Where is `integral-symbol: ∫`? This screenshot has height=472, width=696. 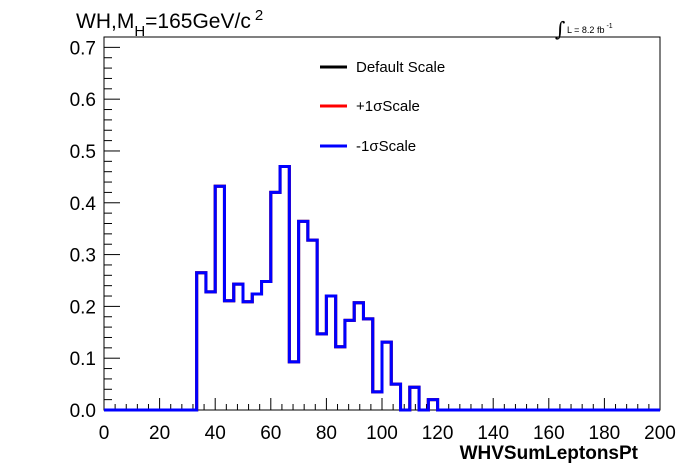
integral-symbol: ∫ is located at coordinates (560, 29).